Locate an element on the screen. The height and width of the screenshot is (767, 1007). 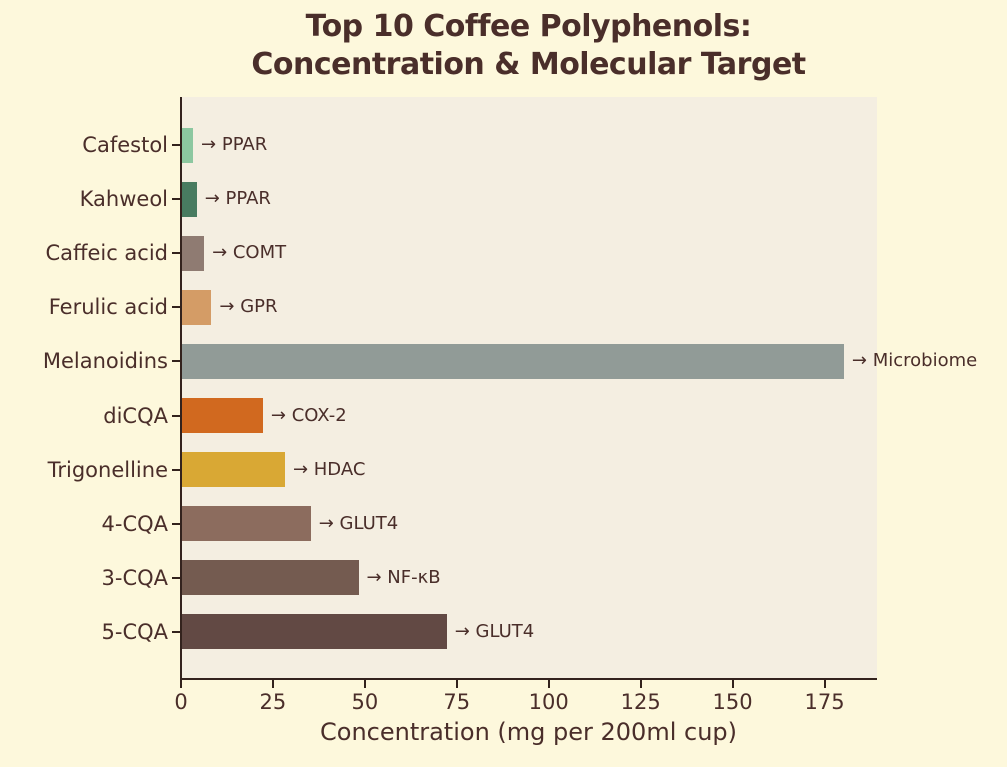
target-annotation-trigonelline: → HDAC is located at coordinates (329, 469).